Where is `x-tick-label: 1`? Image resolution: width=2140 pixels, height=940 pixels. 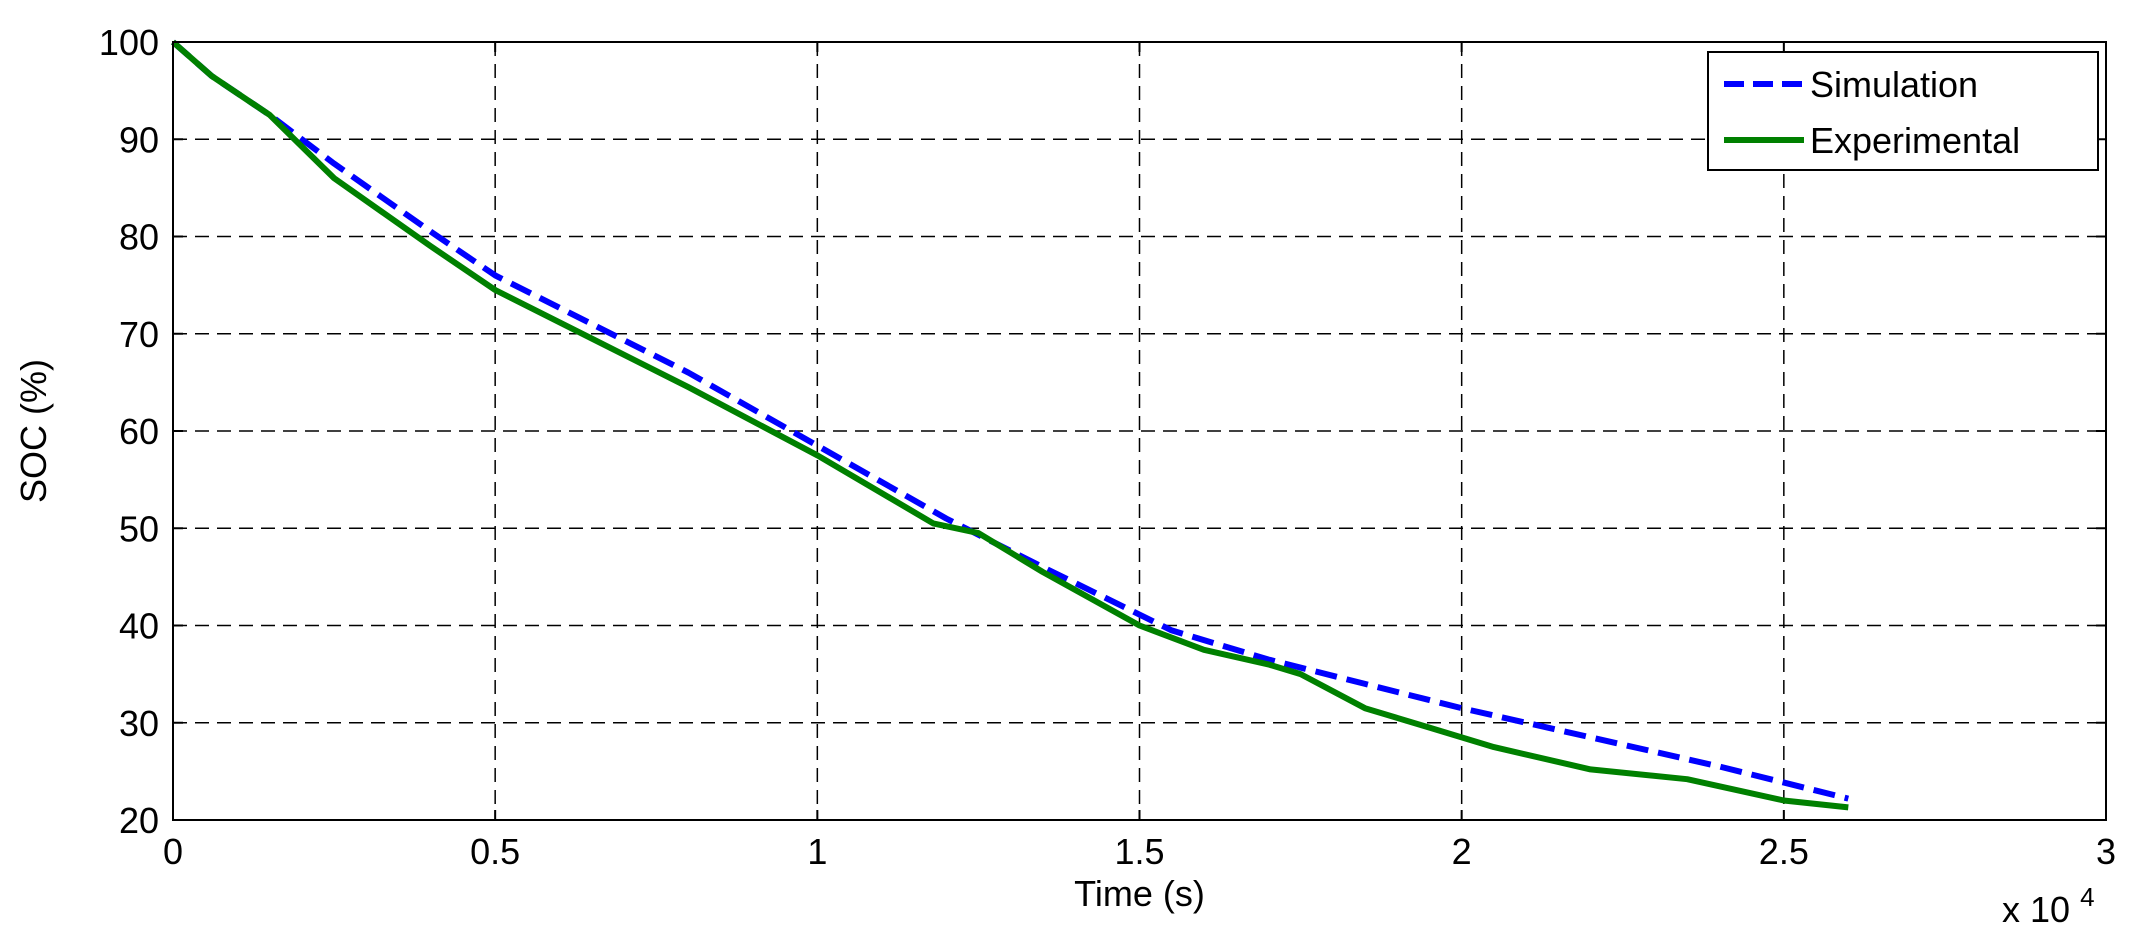 x-tick-label: 1 is located at coordinates (817, 851).